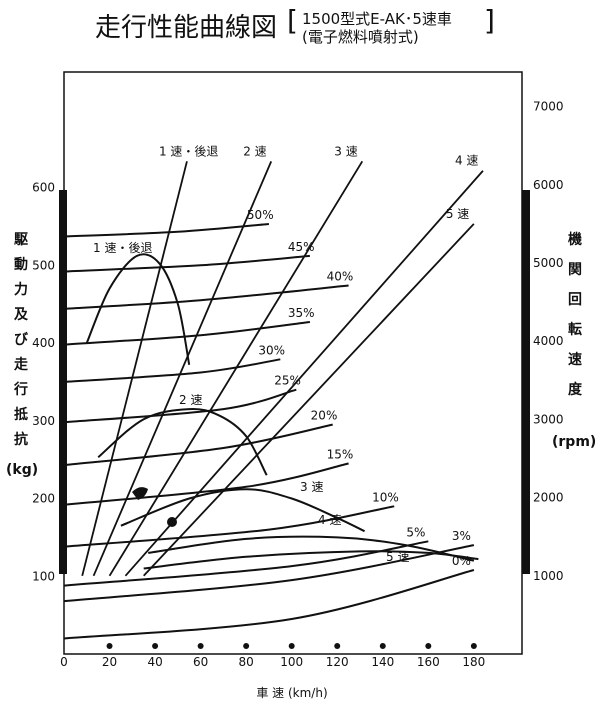 This screenshot has width=600, height=723. Describe the element at coordinates (377, 19) in the screenshot. I see `chart-subtitle-1: 1500型式E-AK･5速車` at that location.